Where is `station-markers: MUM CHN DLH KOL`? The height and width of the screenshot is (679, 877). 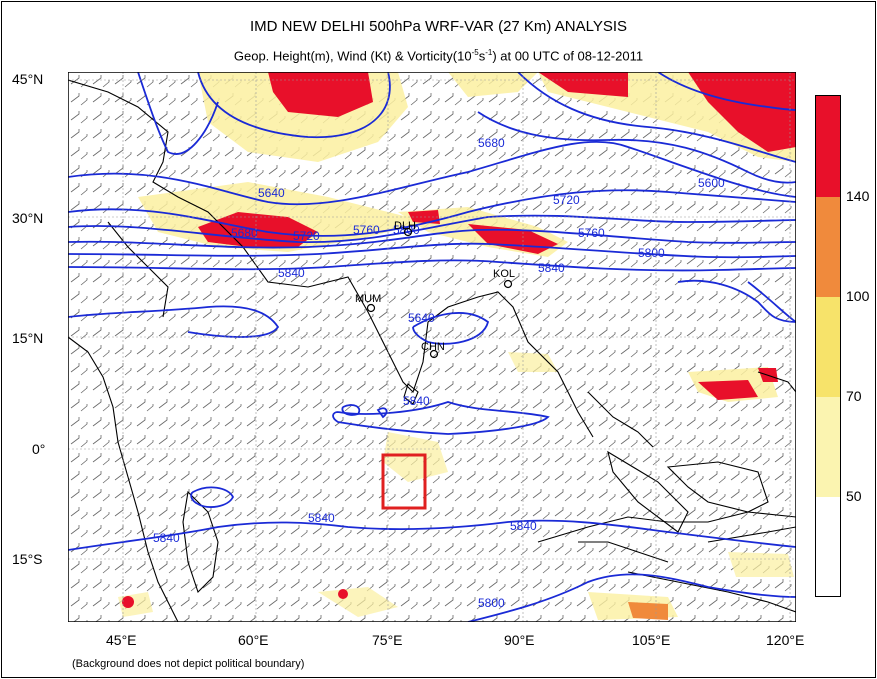
station-markers: MUM CHN DLH KOL is located at coordinates (435, 289).